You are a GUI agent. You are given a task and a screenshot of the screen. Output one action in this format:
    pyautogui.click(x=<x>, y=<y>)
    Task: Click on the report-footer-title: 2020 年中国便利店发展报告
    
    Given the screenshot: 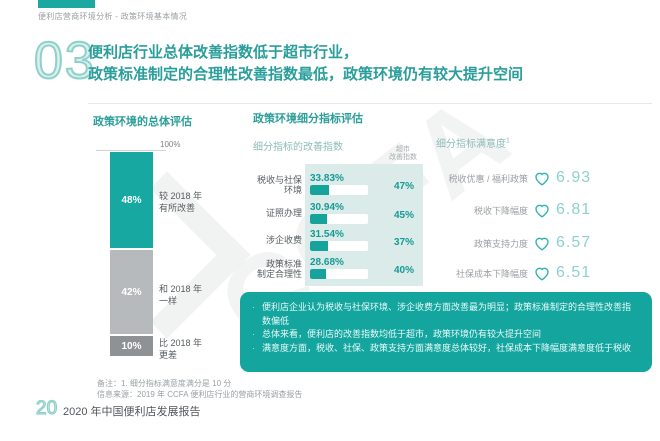 What is the action you would take?
    pyautogui.click(x=132, y=412)
    